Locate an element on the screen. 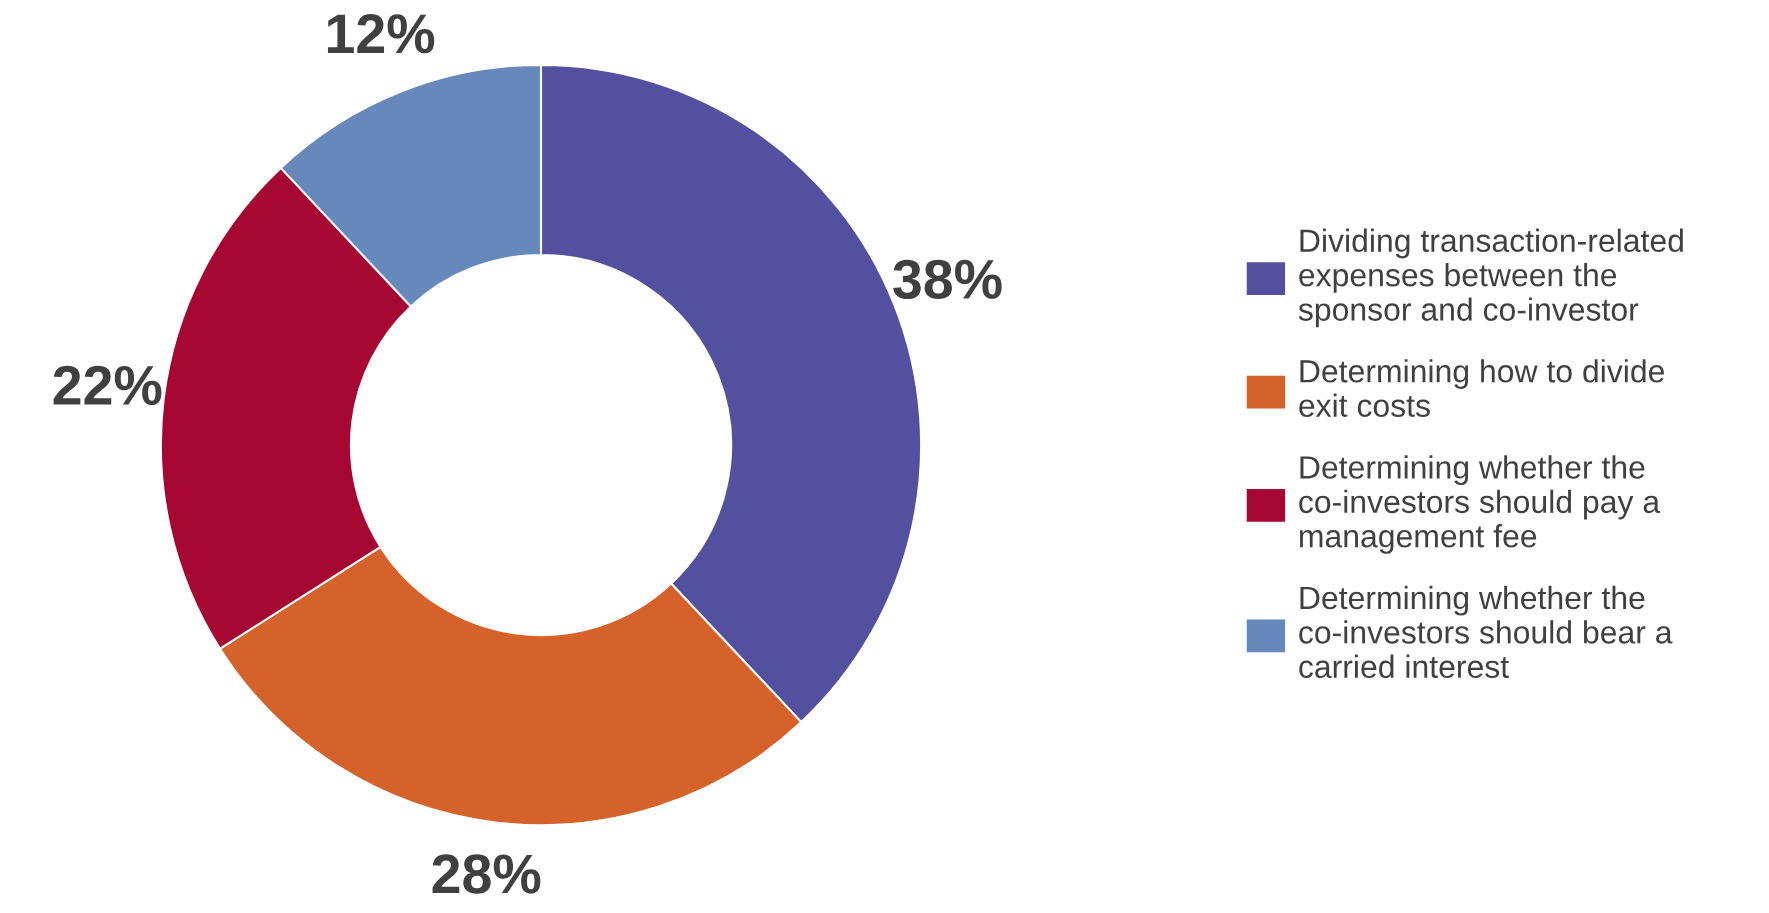  legend-label: Determining how to divide exit costs is located at coordinates (1481, 388).